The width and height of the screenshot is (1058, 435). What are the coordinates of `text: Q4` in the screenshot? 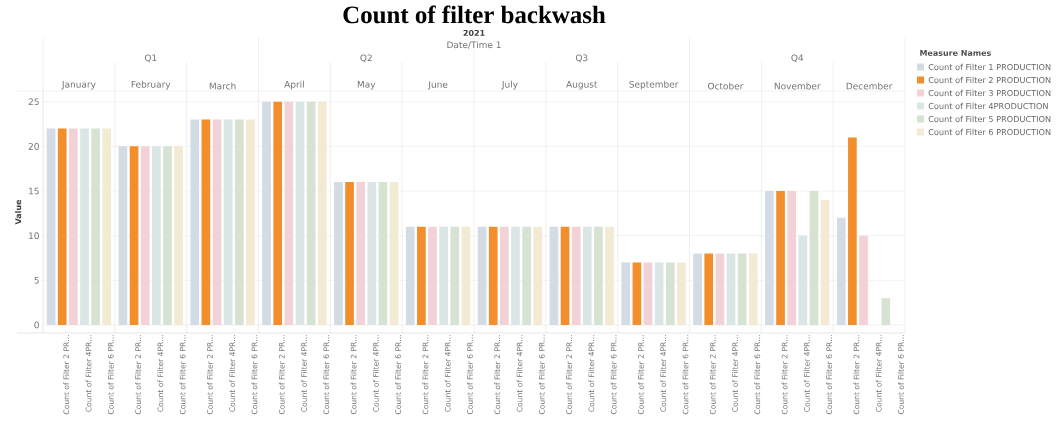 It's located at (797, 58).